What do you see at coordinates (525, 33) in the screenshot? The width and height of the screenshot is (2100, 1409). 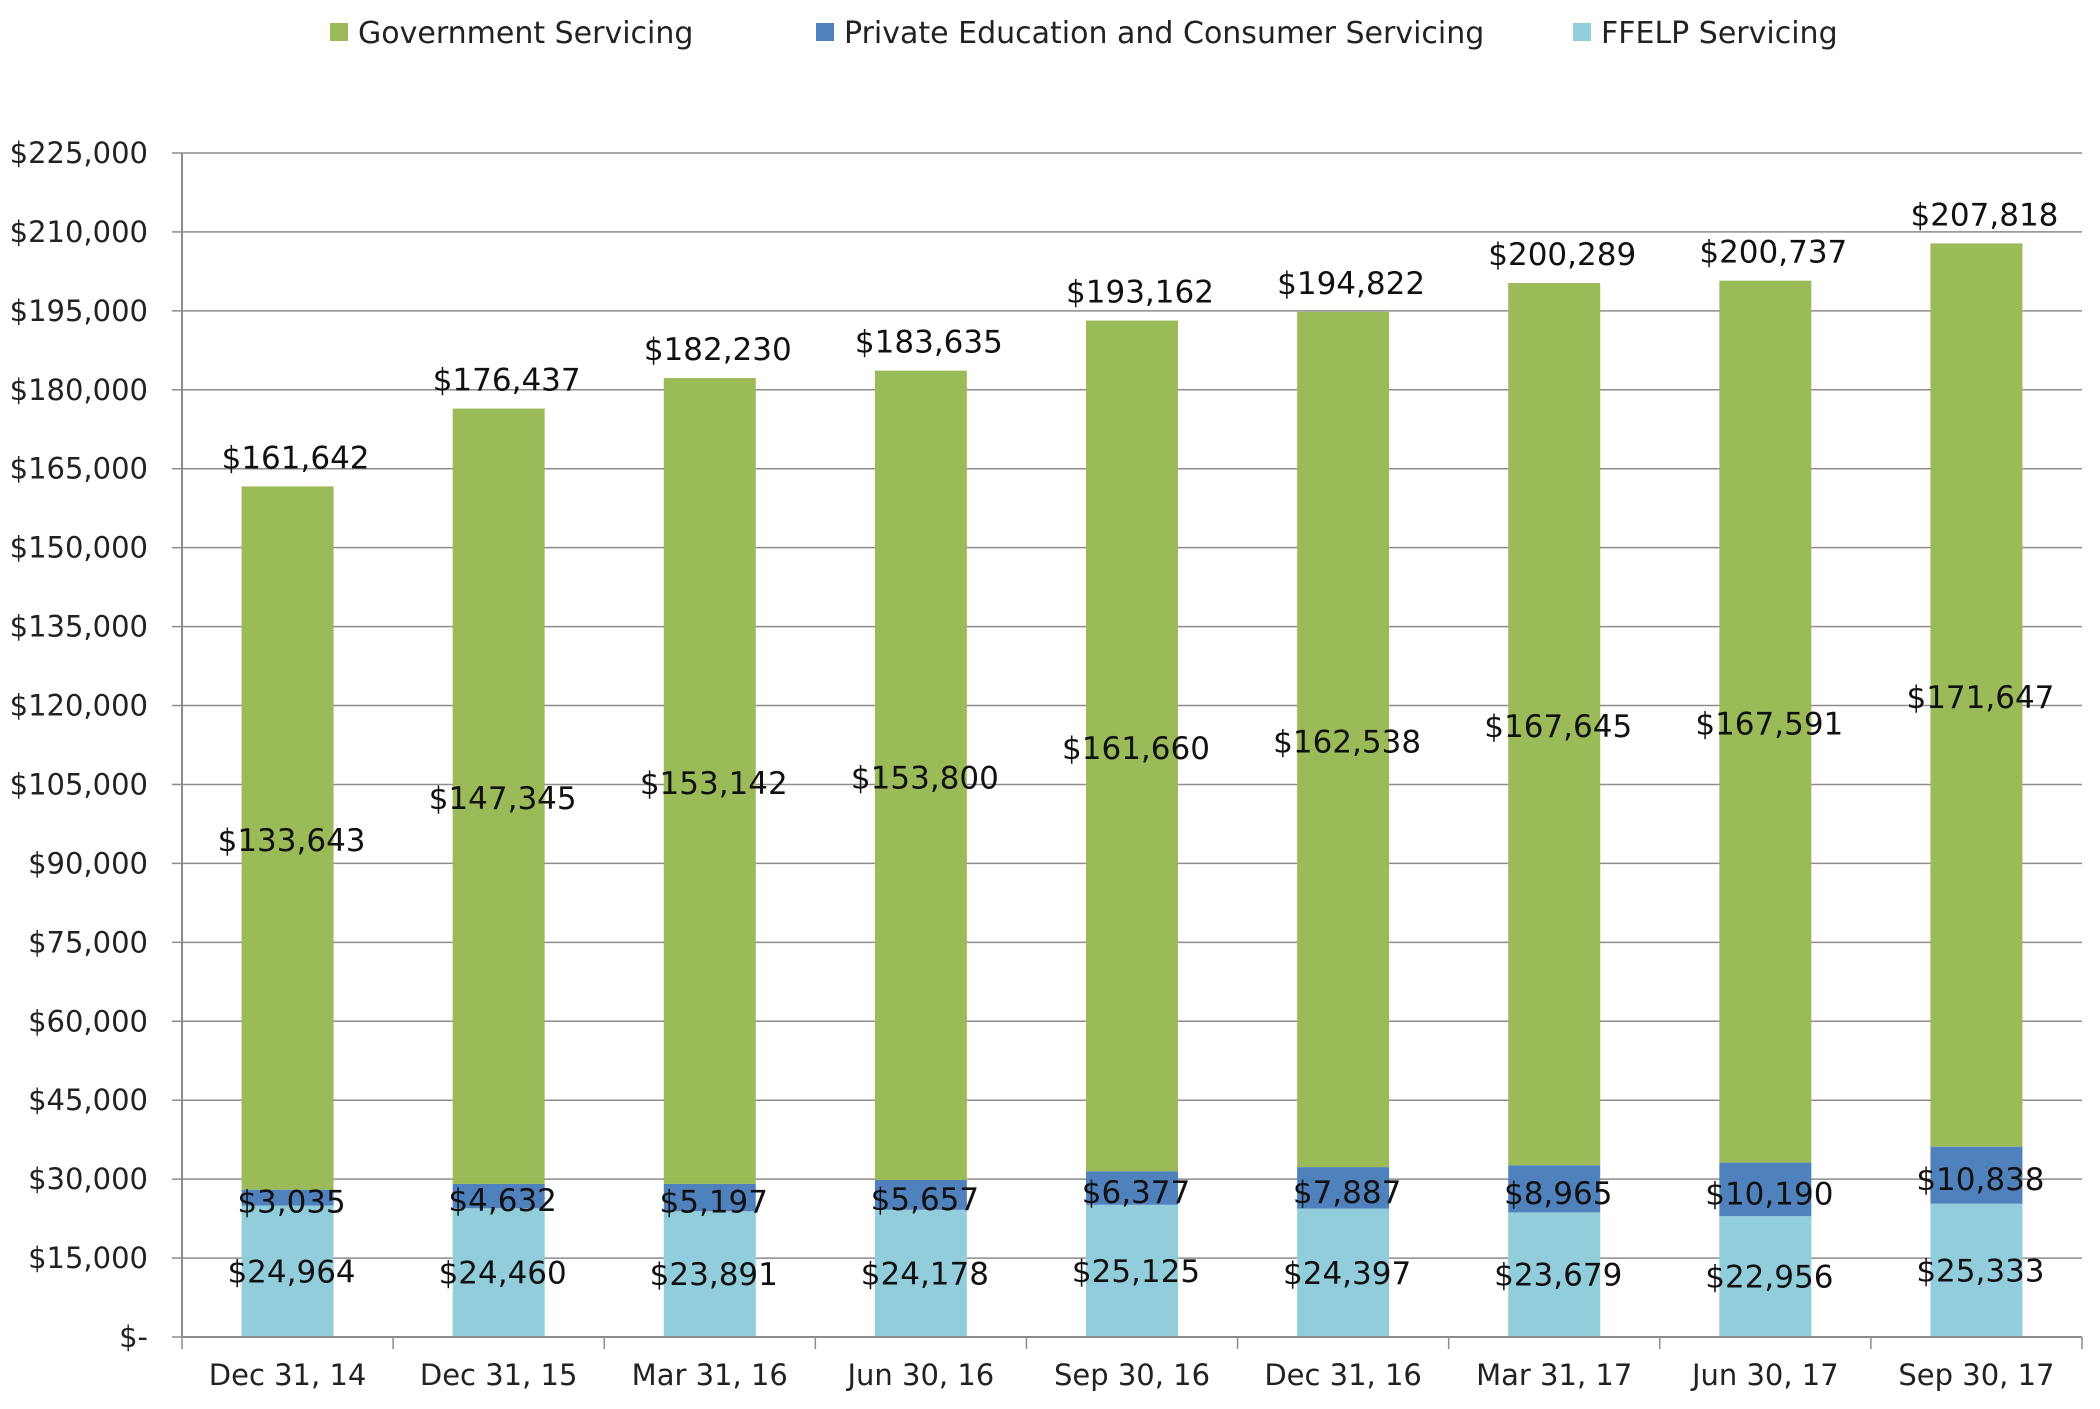 I see `legend-label: Government Servicing` at bounding box center [525, 33].